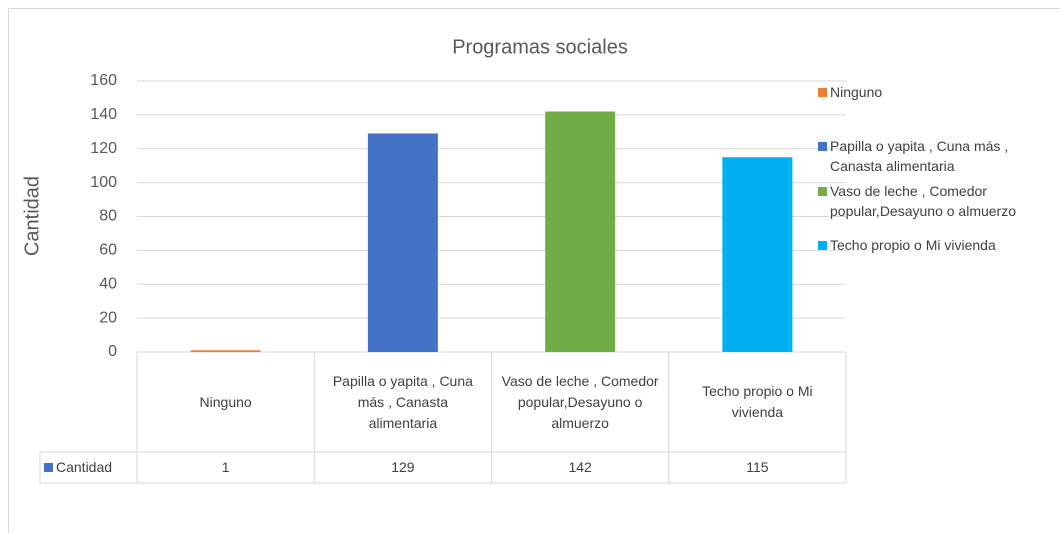  What do you see at coordinates (84, 467) in the screenshot?
I see `series-name: Cantidad` at bounding box center [84, 467].